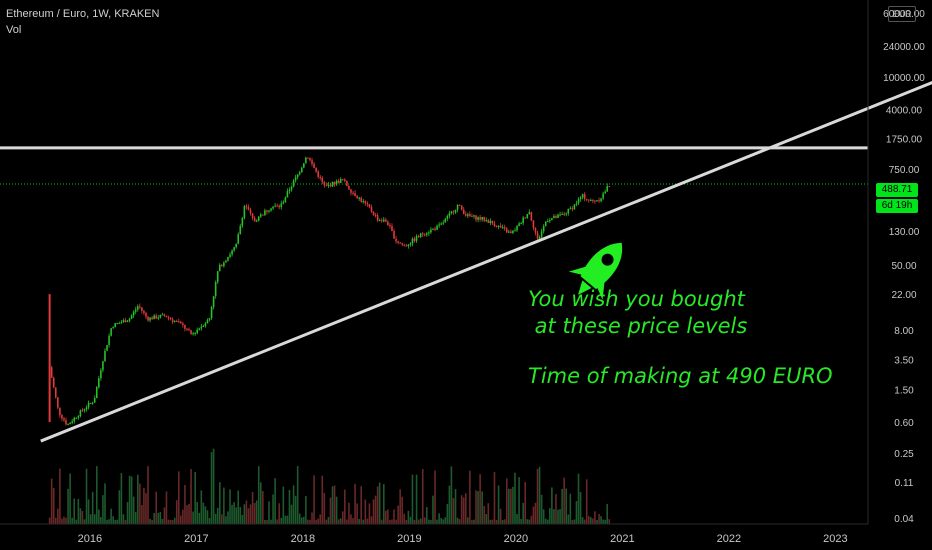 The width and height of the screenshot is (932, 550). I want to click on volume-label: Vol, so click(14, 30).